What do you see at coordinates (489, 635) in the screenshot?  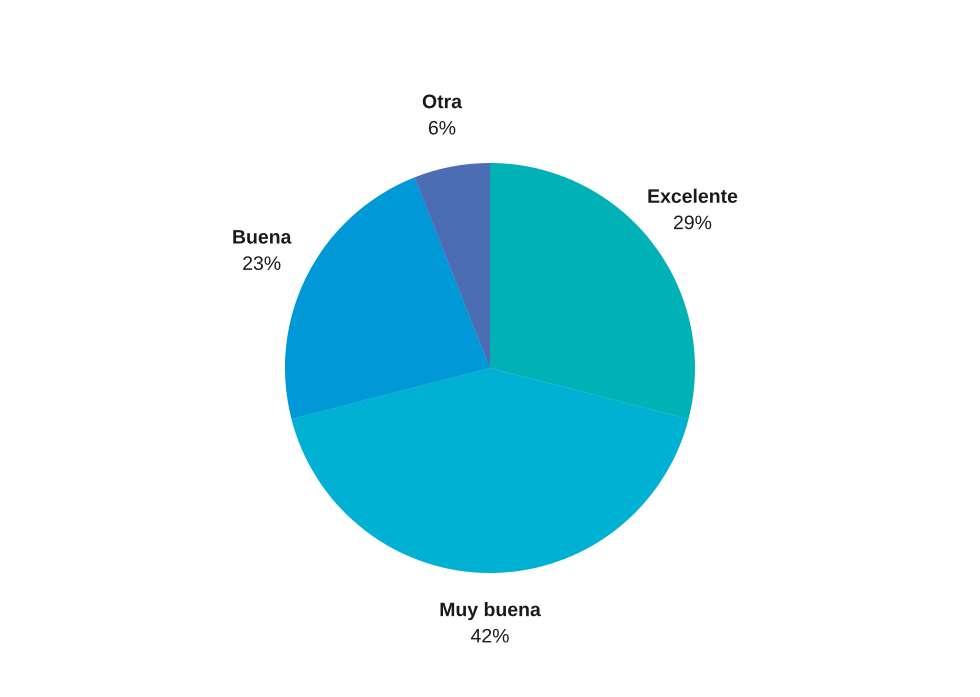 I see `data-label: 42%` at bounding box center [489, 635].